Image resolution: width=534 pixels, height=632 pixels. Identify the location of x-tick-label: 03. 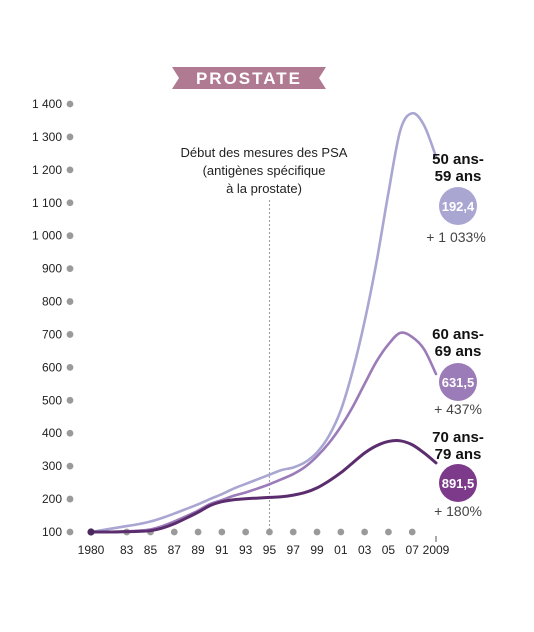
(365, 550).